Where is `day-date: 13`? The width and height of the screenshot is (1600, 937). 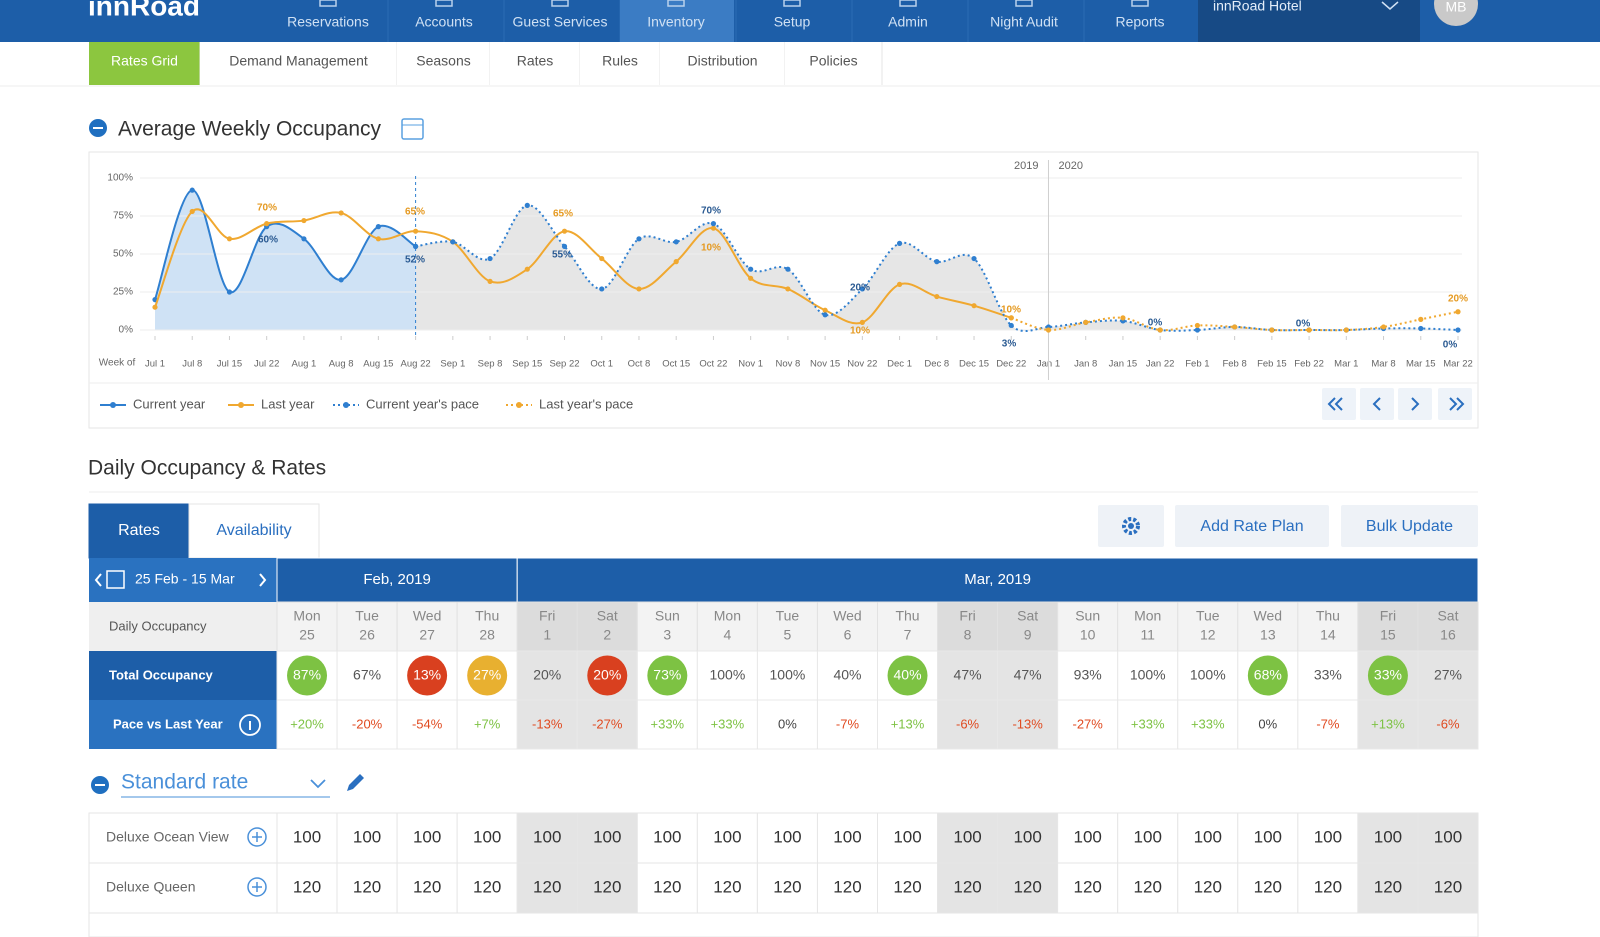
day-date: 13 is located at coordinates (1268, 635).